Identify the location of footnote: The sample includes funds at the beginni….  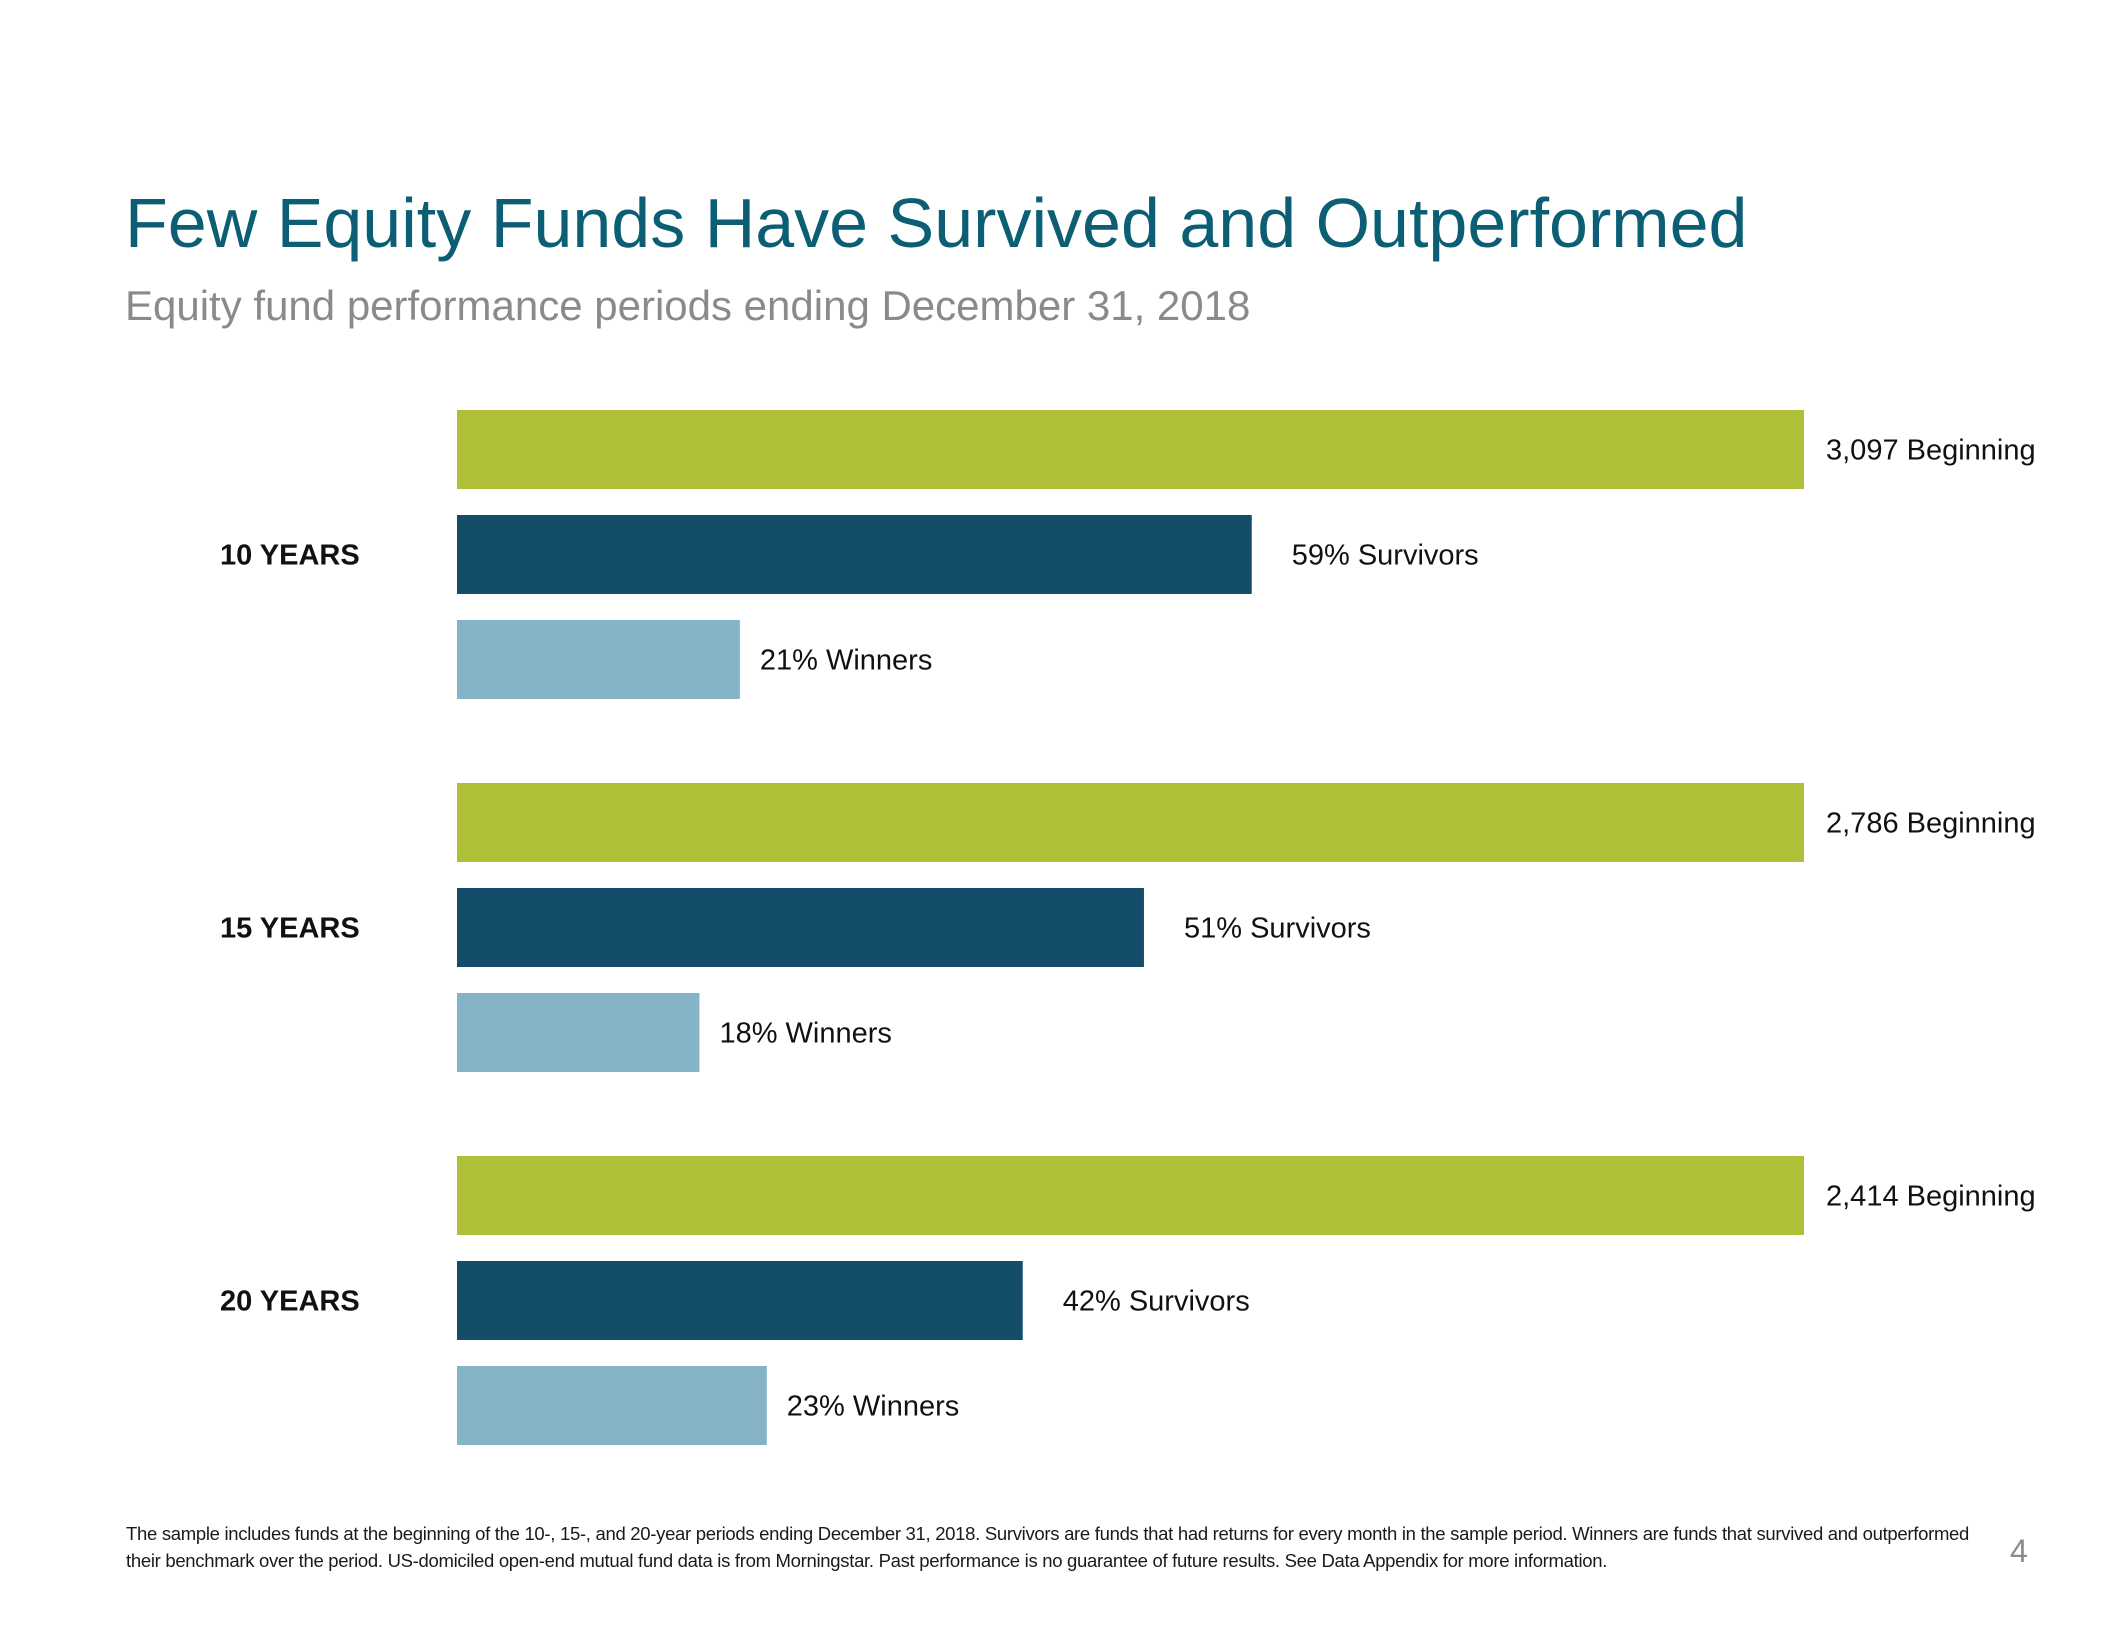
(1048, 1547).